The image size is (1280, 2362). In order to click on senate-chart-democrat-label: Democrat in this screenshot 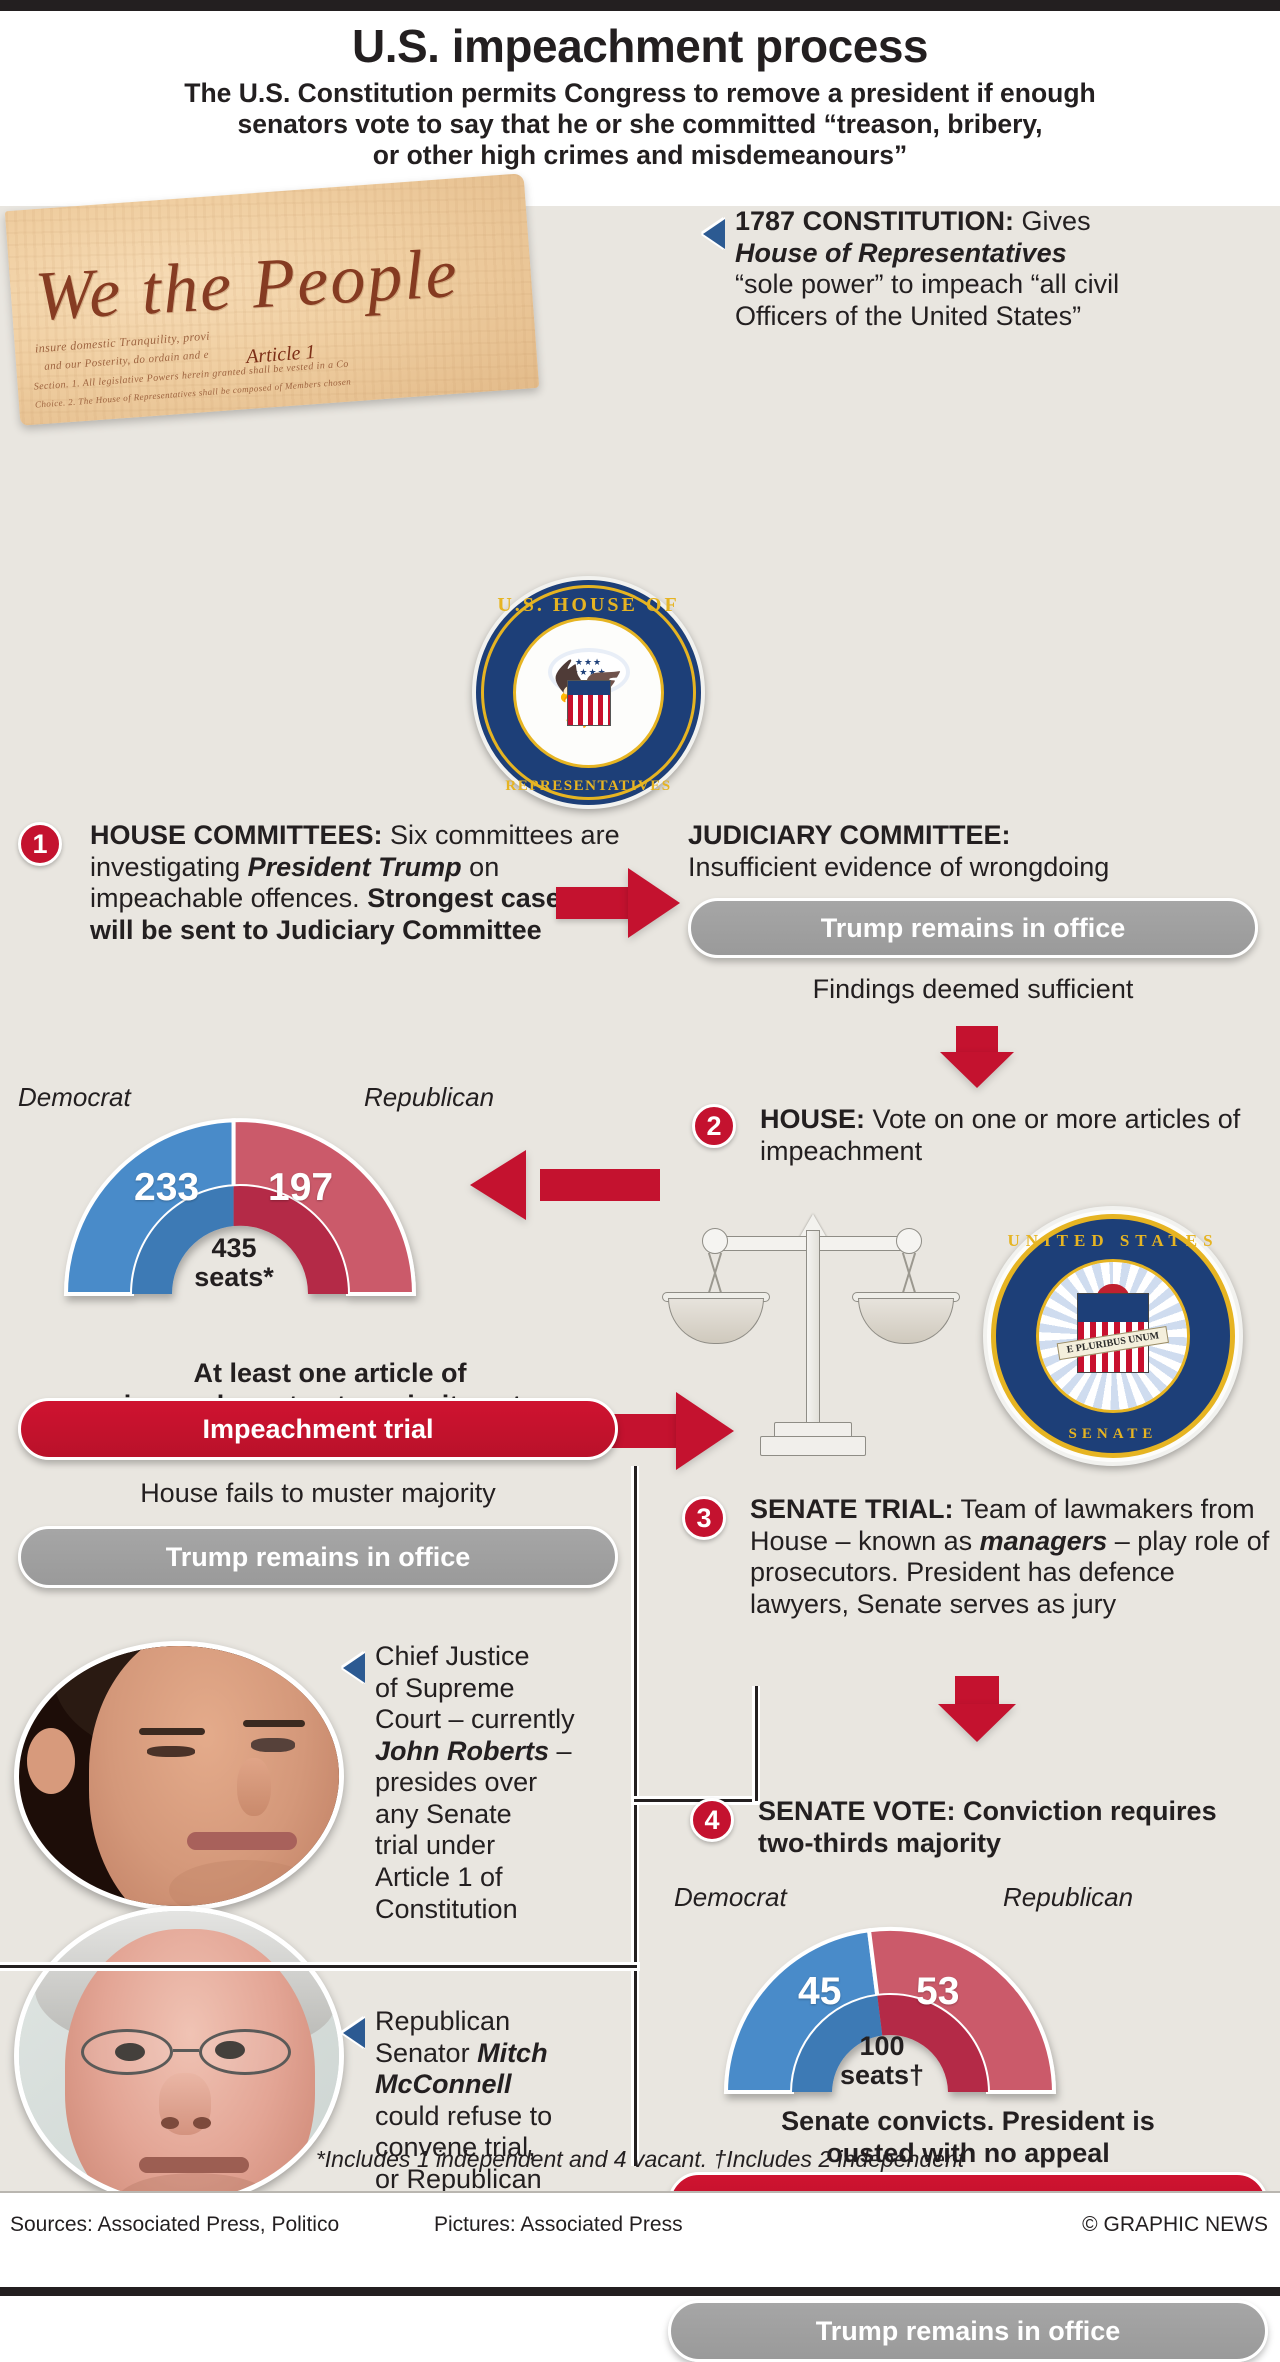, I will do `click(730, 1897)`.